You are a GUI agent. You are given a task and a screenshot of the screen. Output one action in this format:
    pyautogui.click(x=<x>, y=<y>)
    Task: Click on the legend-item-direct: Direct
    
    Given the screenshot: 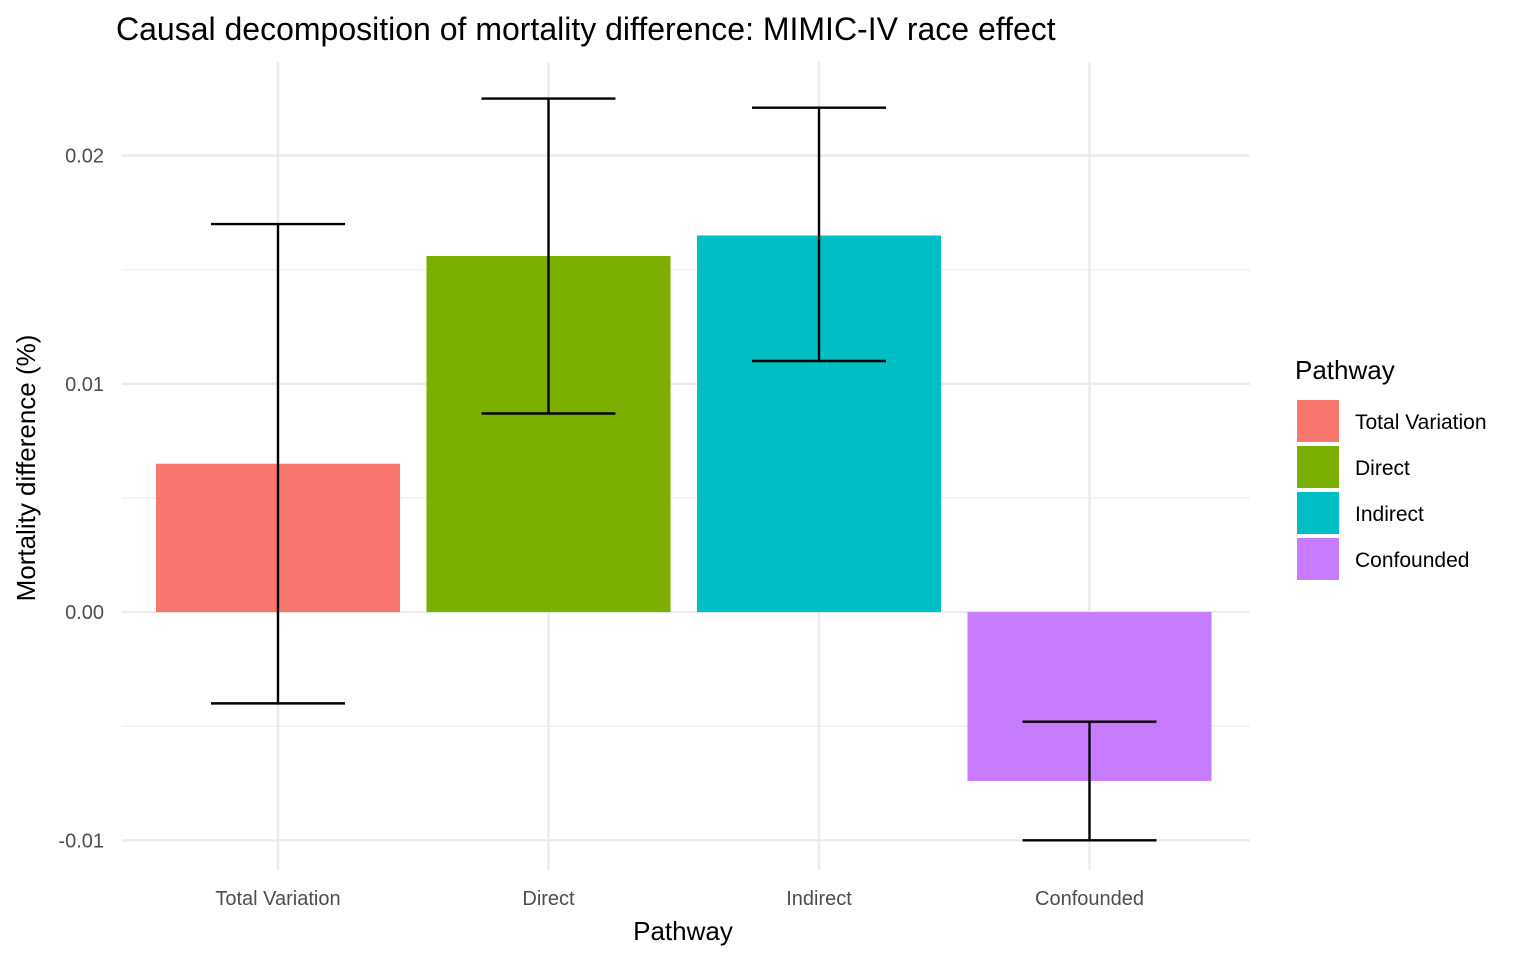 What is the action you would take?
    pyautogui.click(x=1353, y=467)
    